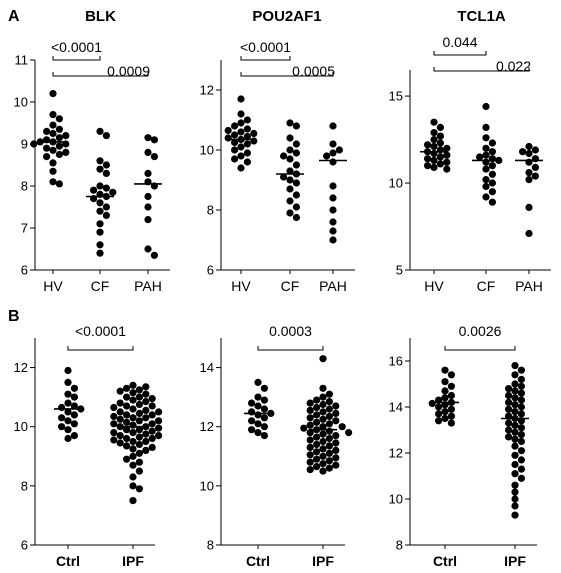  Describe the element at coordinates (92, 151) in the screenshot. I see `chart-1: BLK 6 7 8 9 10 11 HV CF PAH <0.0001 0.0009` at that location.